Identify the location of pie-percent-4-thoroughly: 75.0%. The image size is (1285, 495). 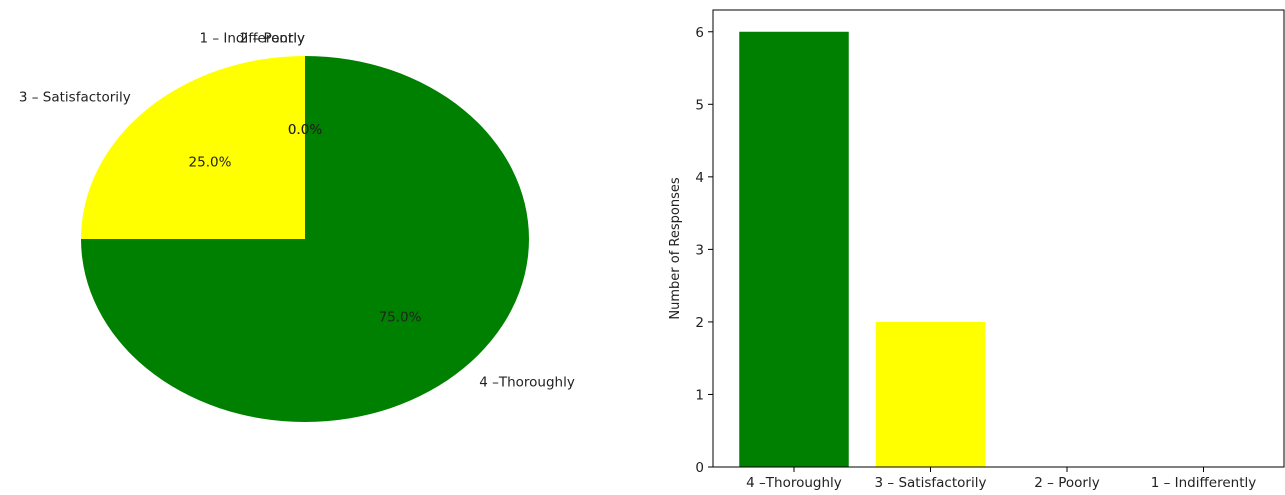
(400, 318).